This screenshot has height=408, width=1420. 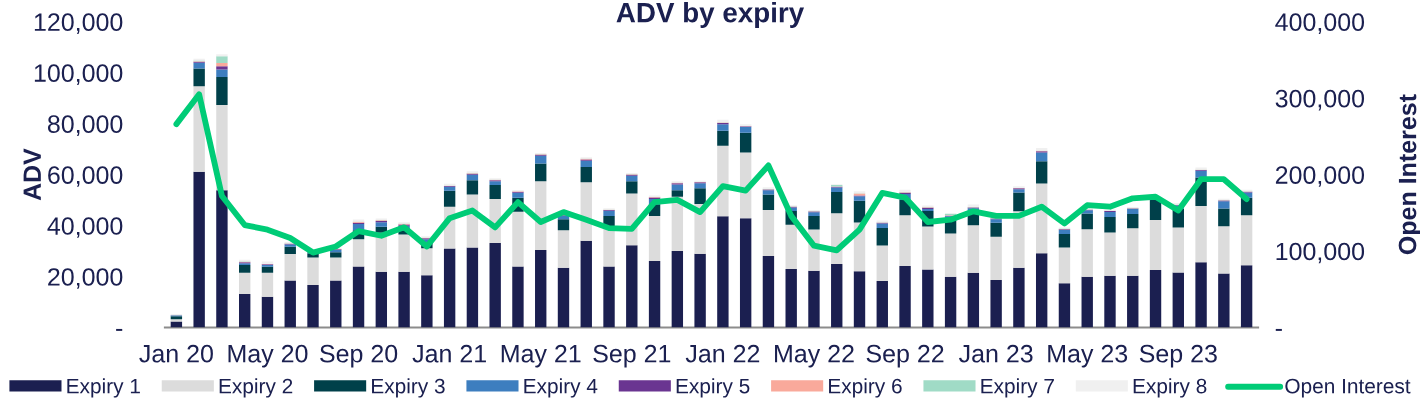 What do you see at coordinates (713, 388) in the screenshot?
I see `legend-label: Expiry 5` at bounding box center [713, 388].